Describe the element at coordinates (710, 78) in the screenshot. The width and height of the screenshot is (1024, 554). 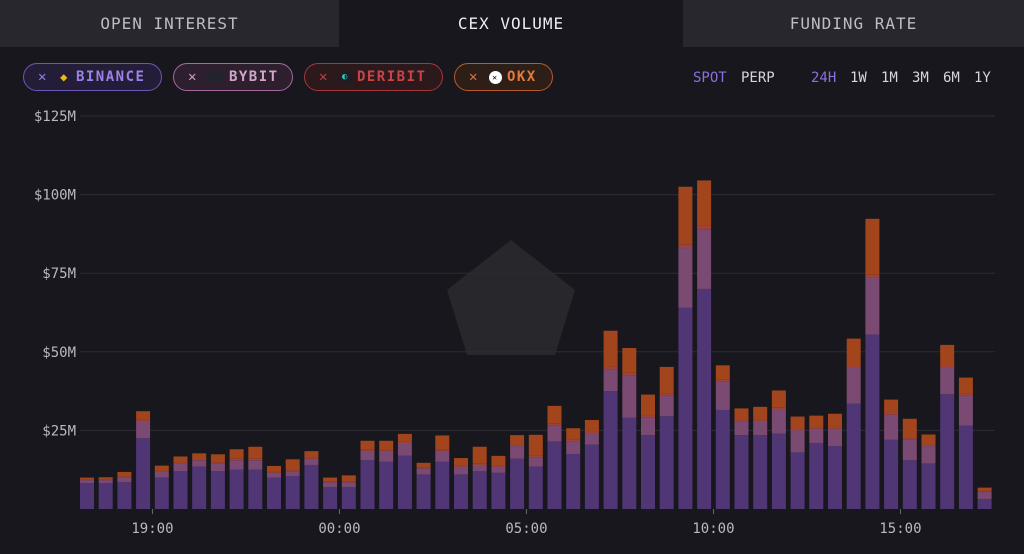
I see `market-spot-toggle: SPOT` at that location.